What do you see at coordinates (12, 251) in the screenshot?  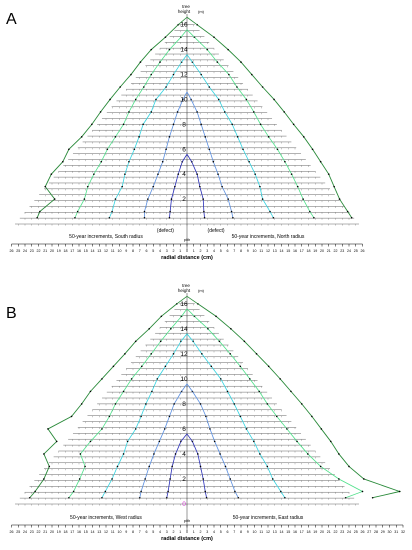 I see `x-tick-label-a-0: 26` at bounding box center [12, 251].